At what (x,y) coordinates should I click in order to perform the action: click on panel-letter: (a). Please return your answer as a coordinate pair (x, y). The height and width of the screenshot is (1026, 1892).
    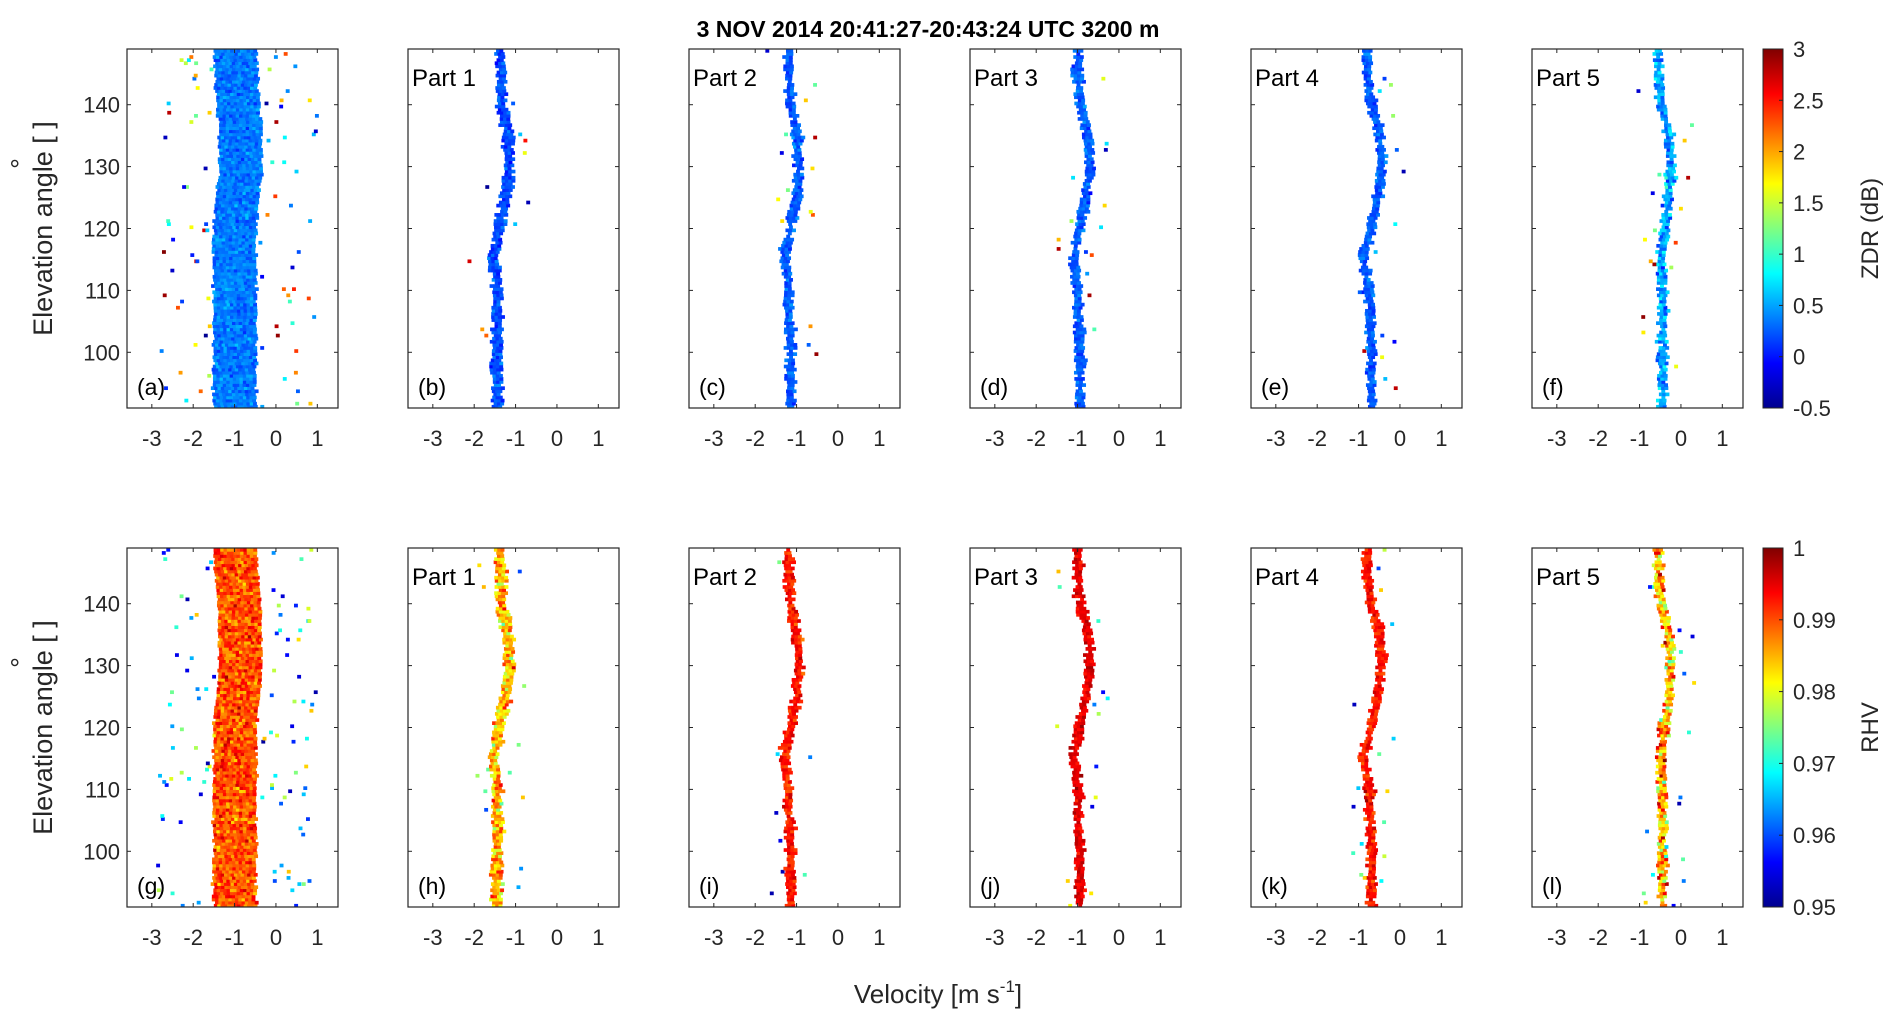
    Looking at the image, I should click on (151, 387).